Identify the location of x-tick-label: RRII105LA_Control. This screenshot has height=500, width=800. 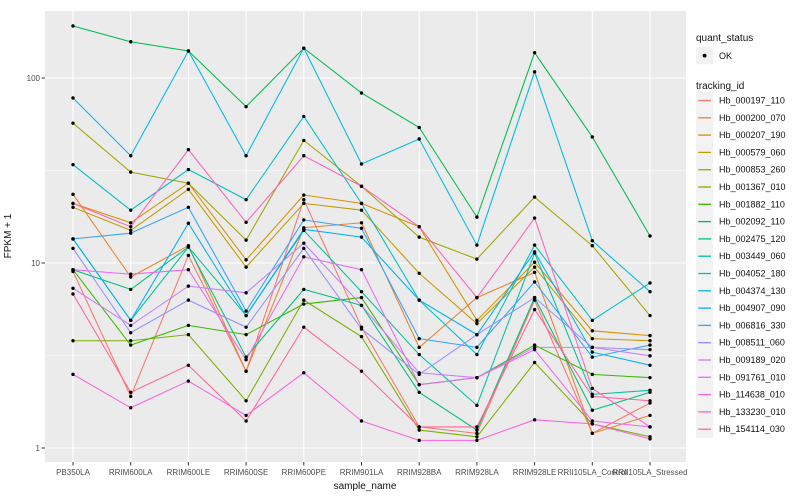
(593, 472).